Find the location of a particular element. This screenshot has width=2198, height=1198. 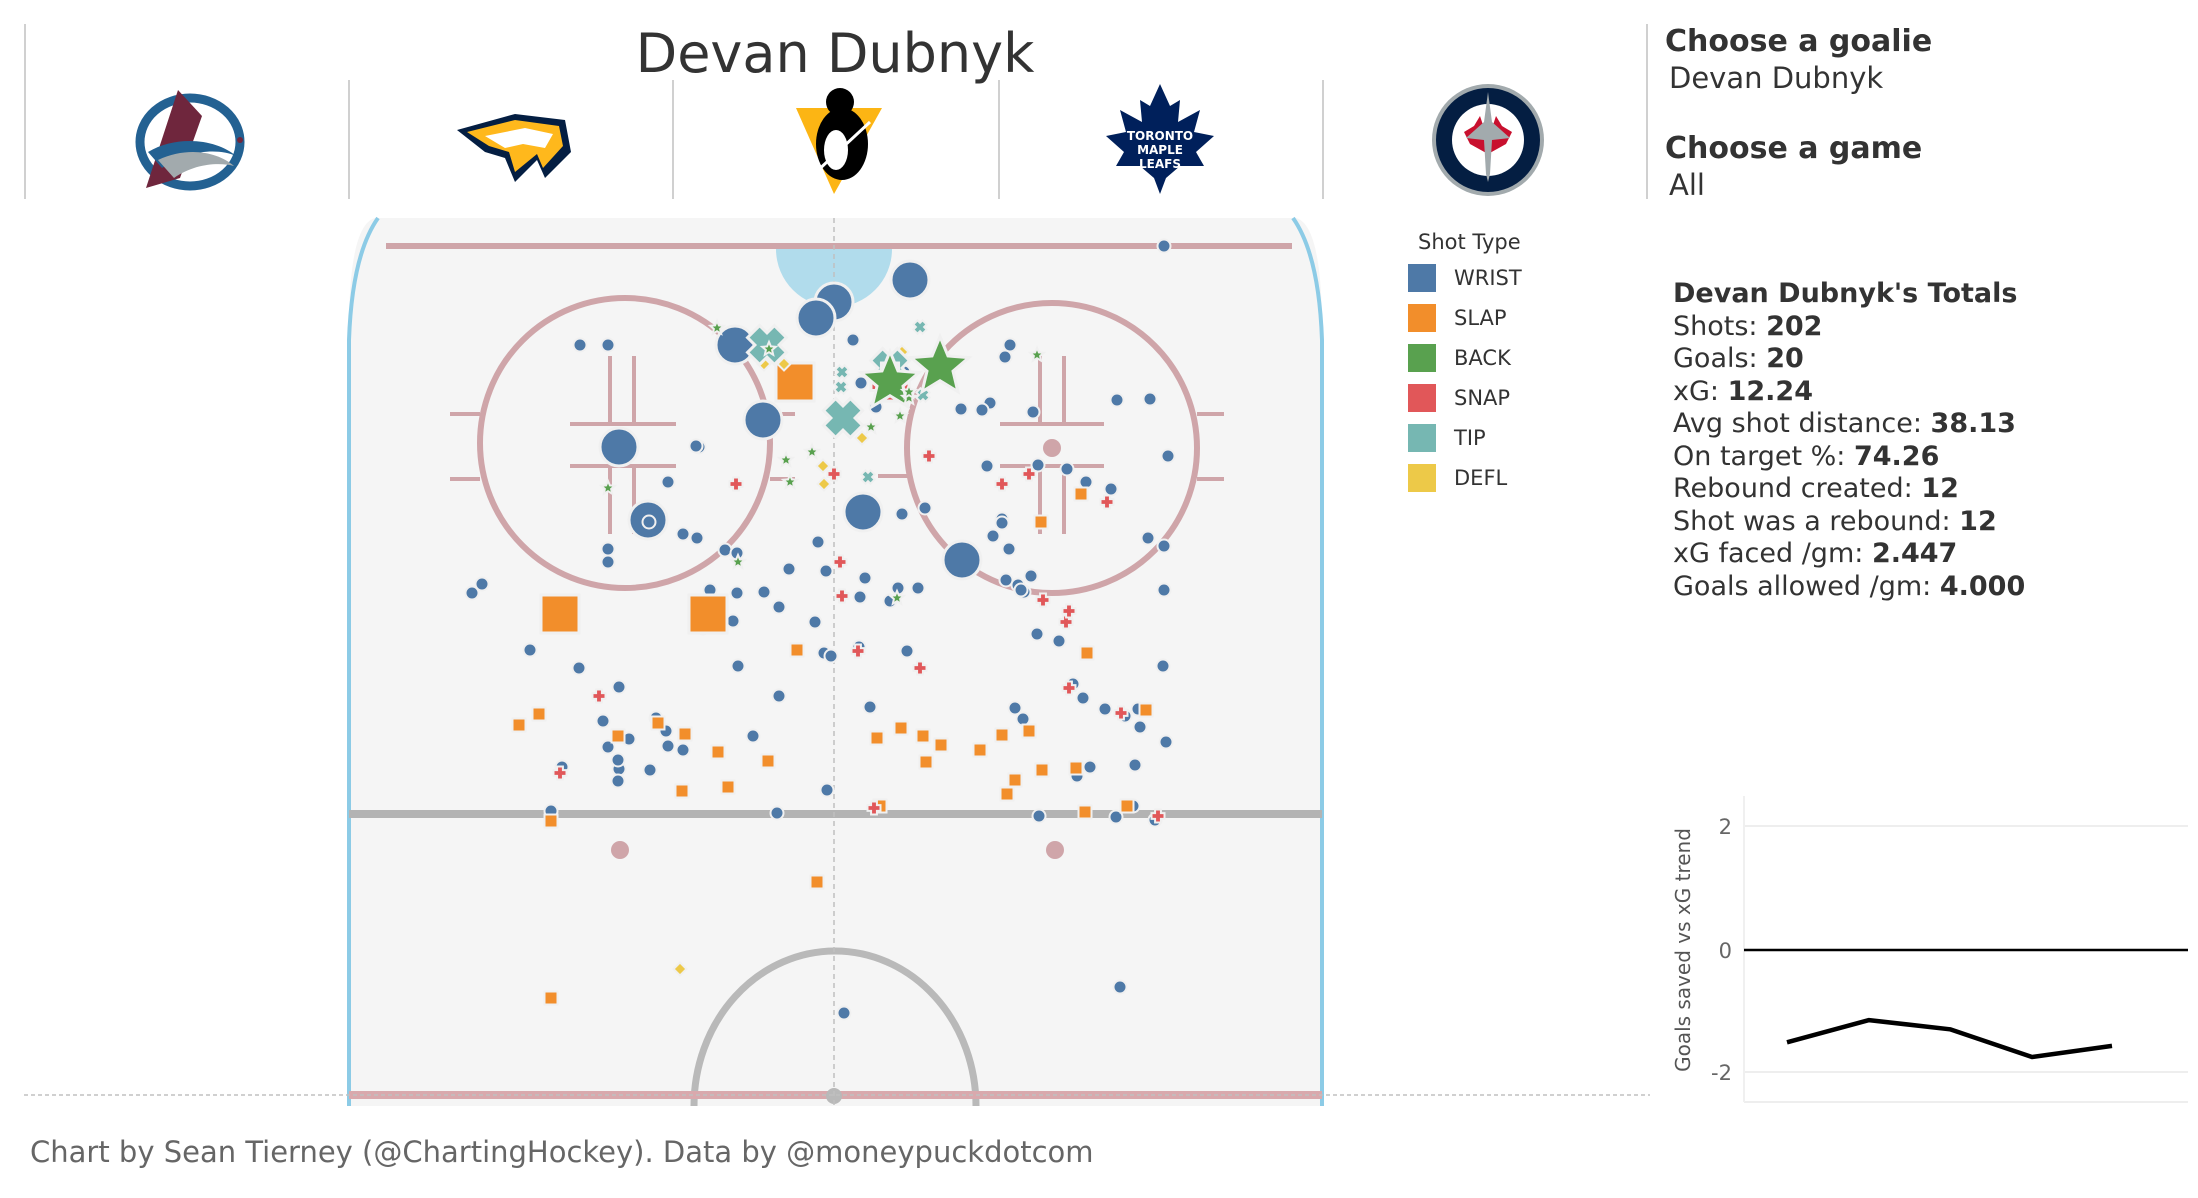

team-logo-penguins is located at coordinates (840, 140).